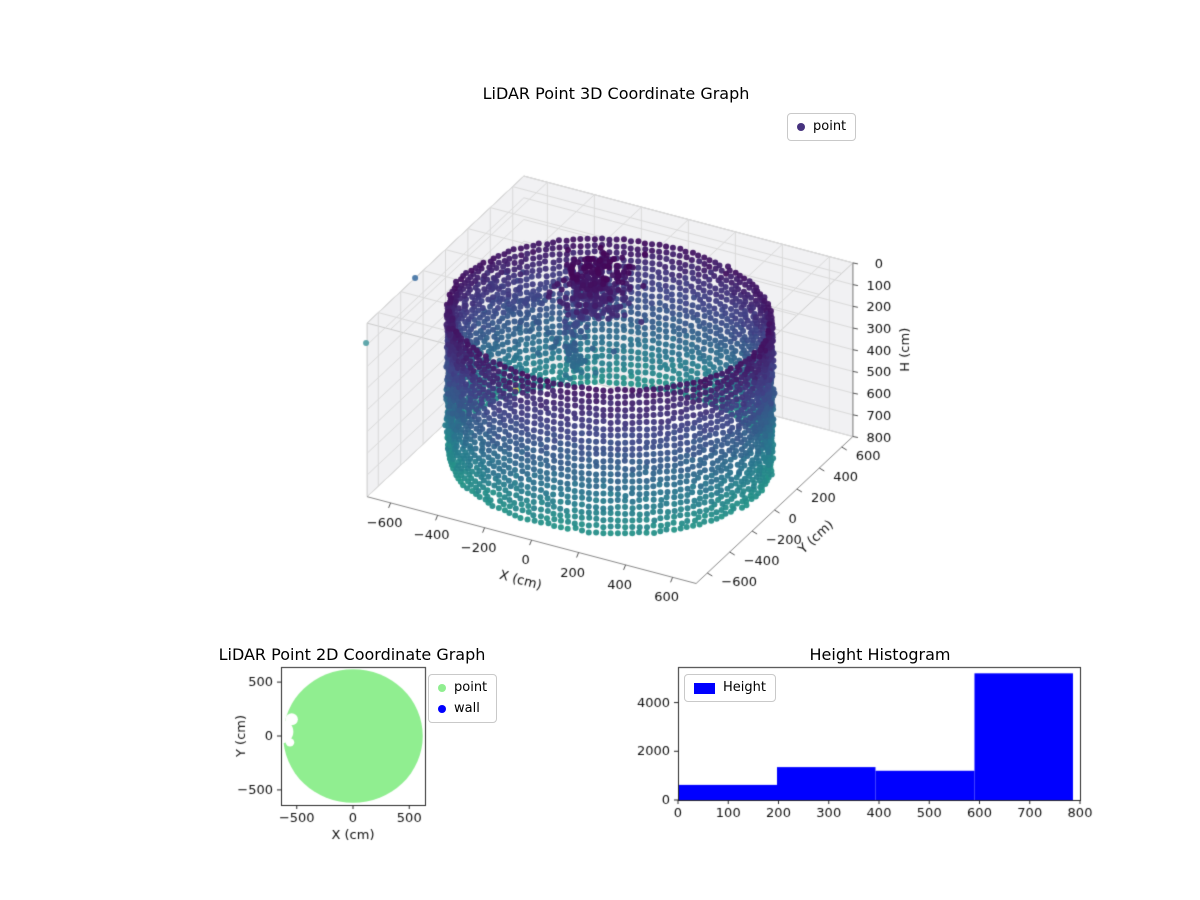  I want to click on plot2d-legend: point wall, so click(463, 698).